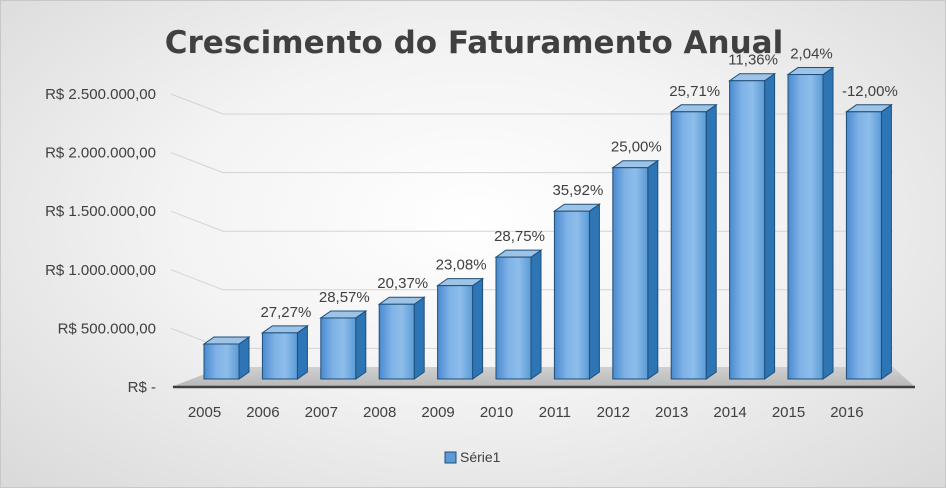  What do you see at coordinates (694, 91) in the screenshot?
I see `data-label: 25,71%` at bounding box center [694, 91].